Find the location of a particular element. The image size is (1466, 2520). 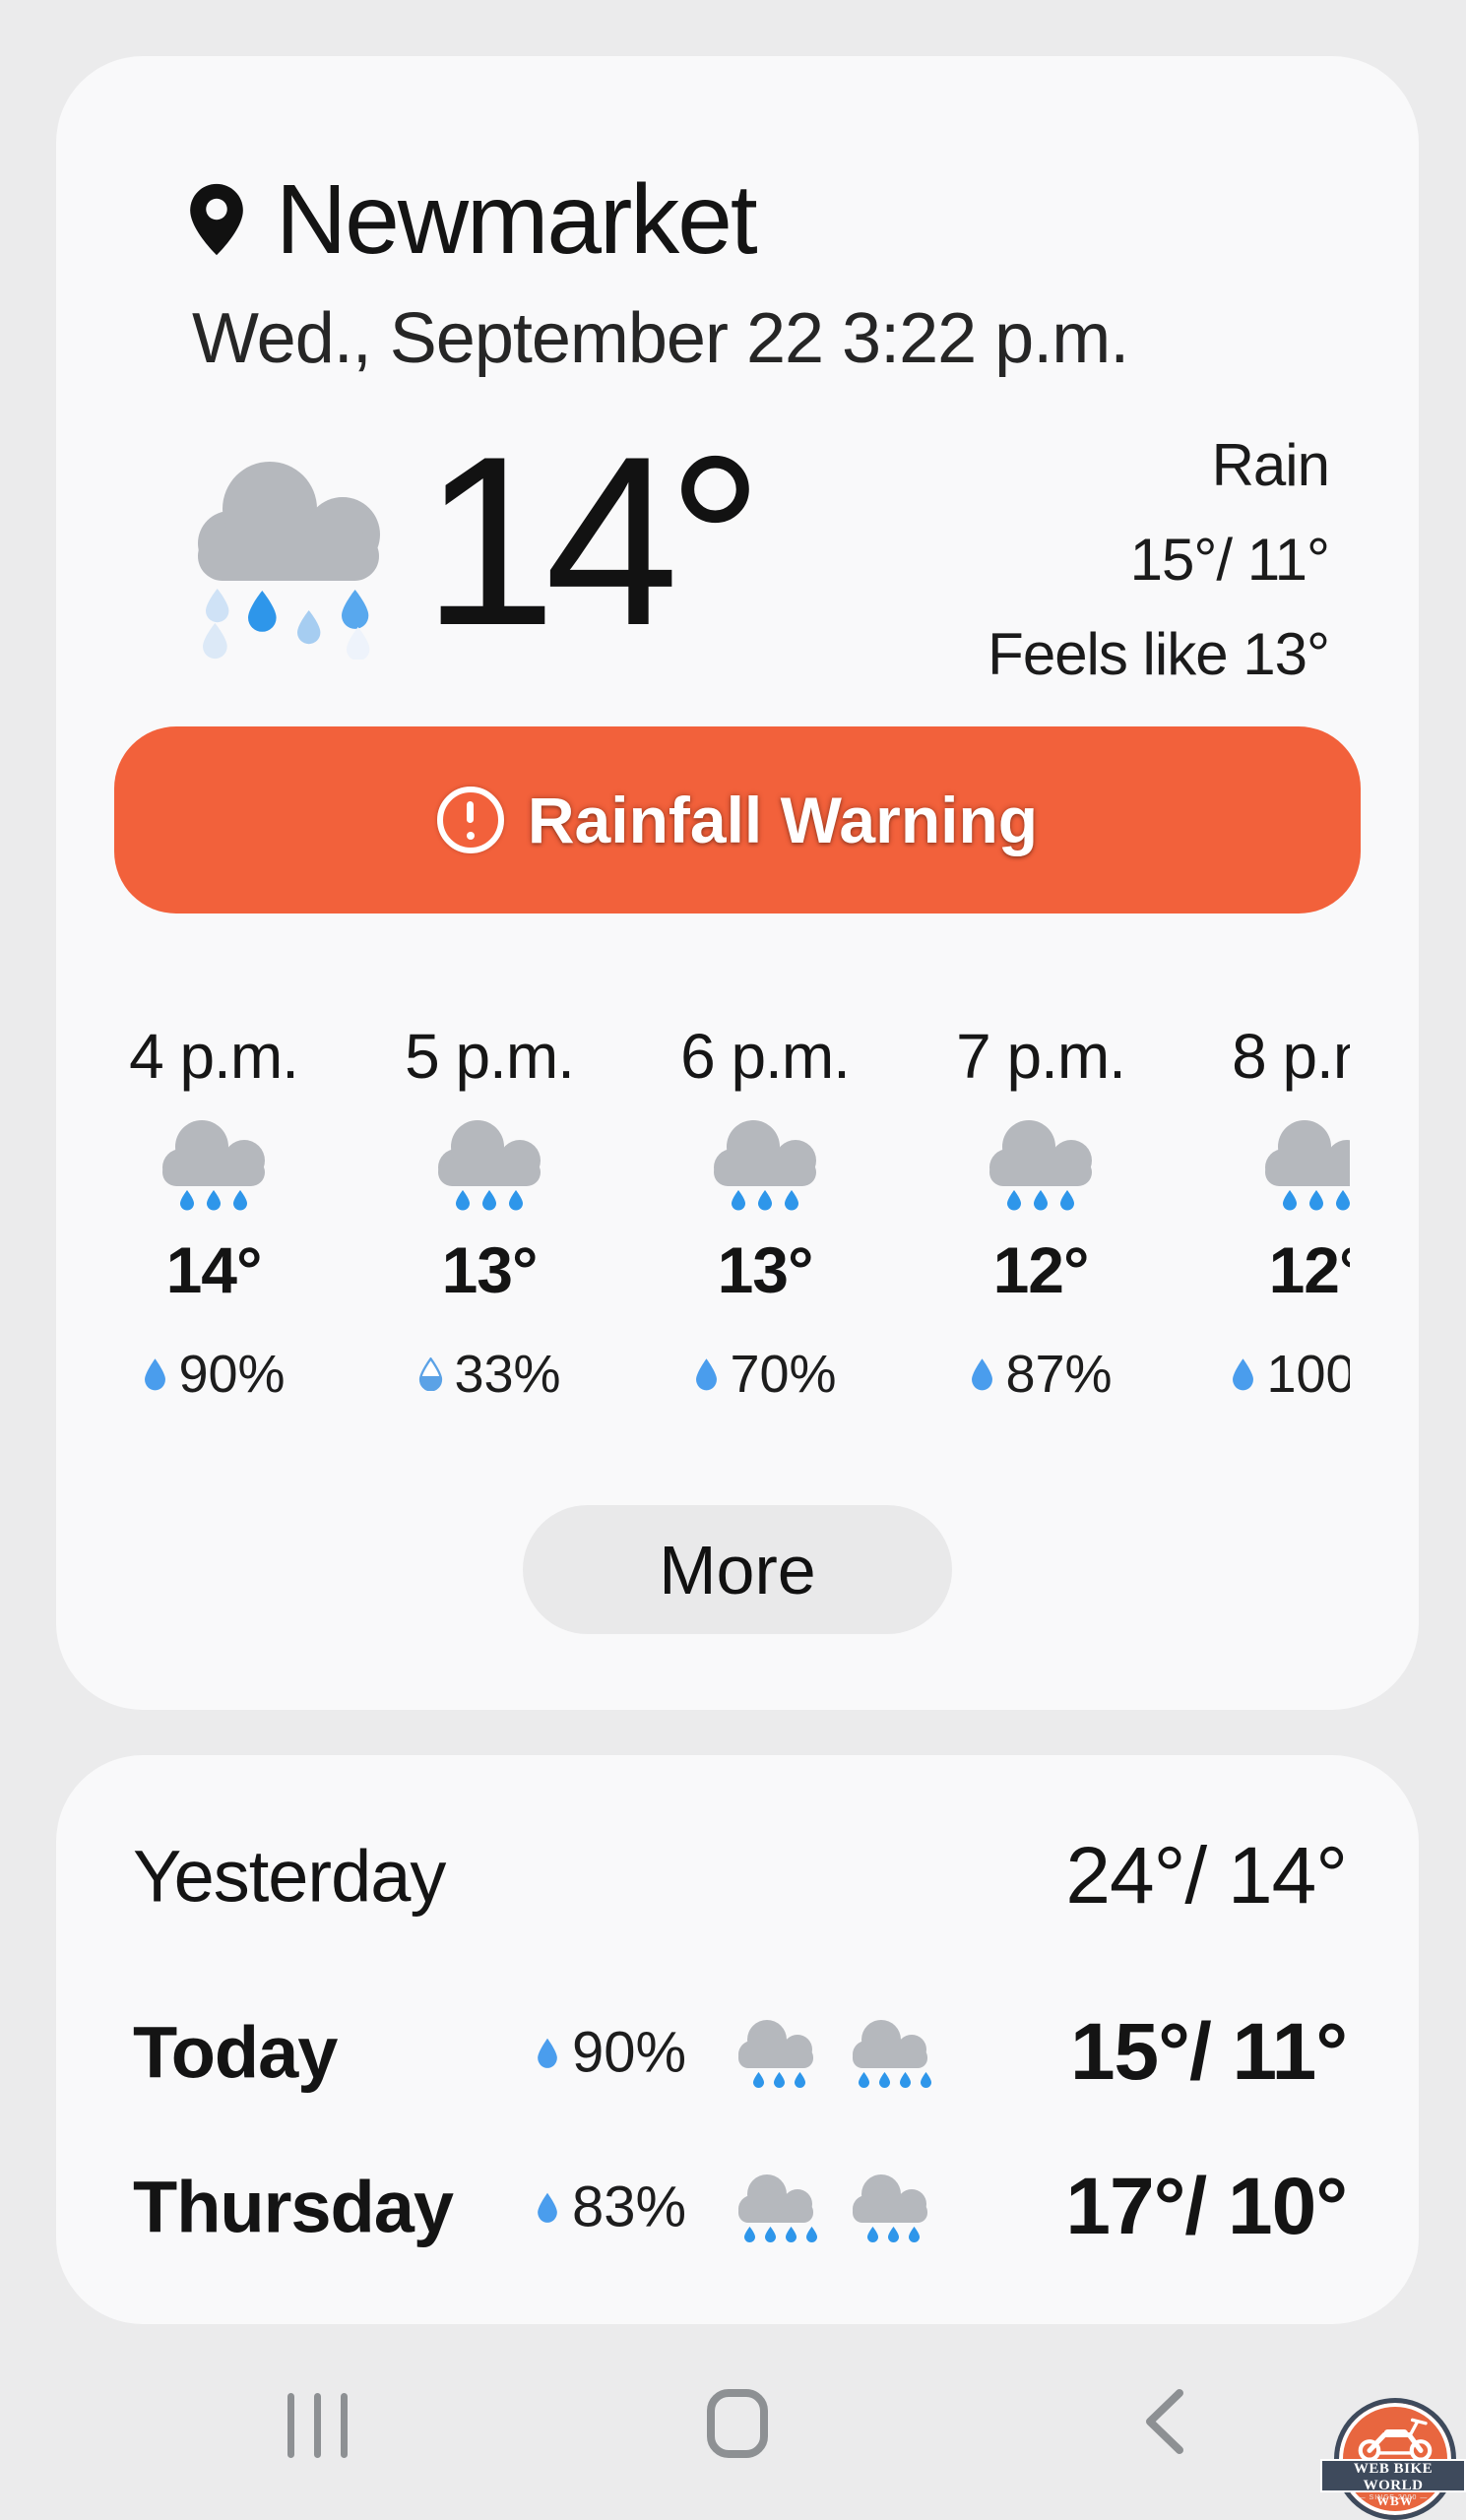

web-bike-world-watermark: WEB BIKE WORLD — SINCE 2000 — WBW is located at coordinates (1393, 2459).